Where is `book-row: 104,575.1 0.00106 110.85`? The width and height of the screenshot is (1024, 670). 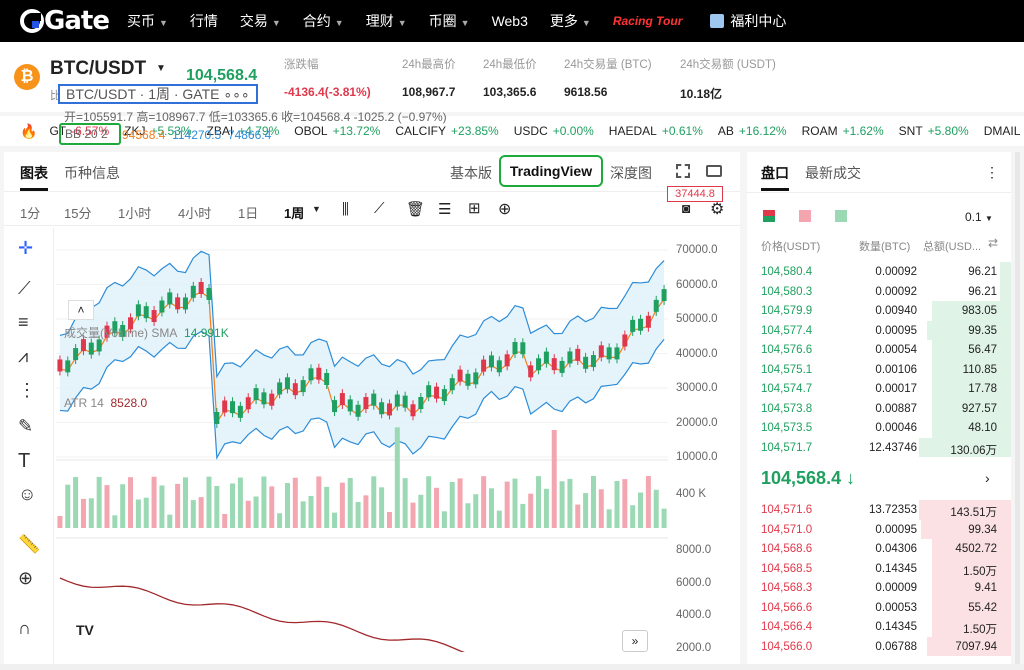
book-row: 104,575.1 0.00106 110.85 is located at coordinates (879, 369).